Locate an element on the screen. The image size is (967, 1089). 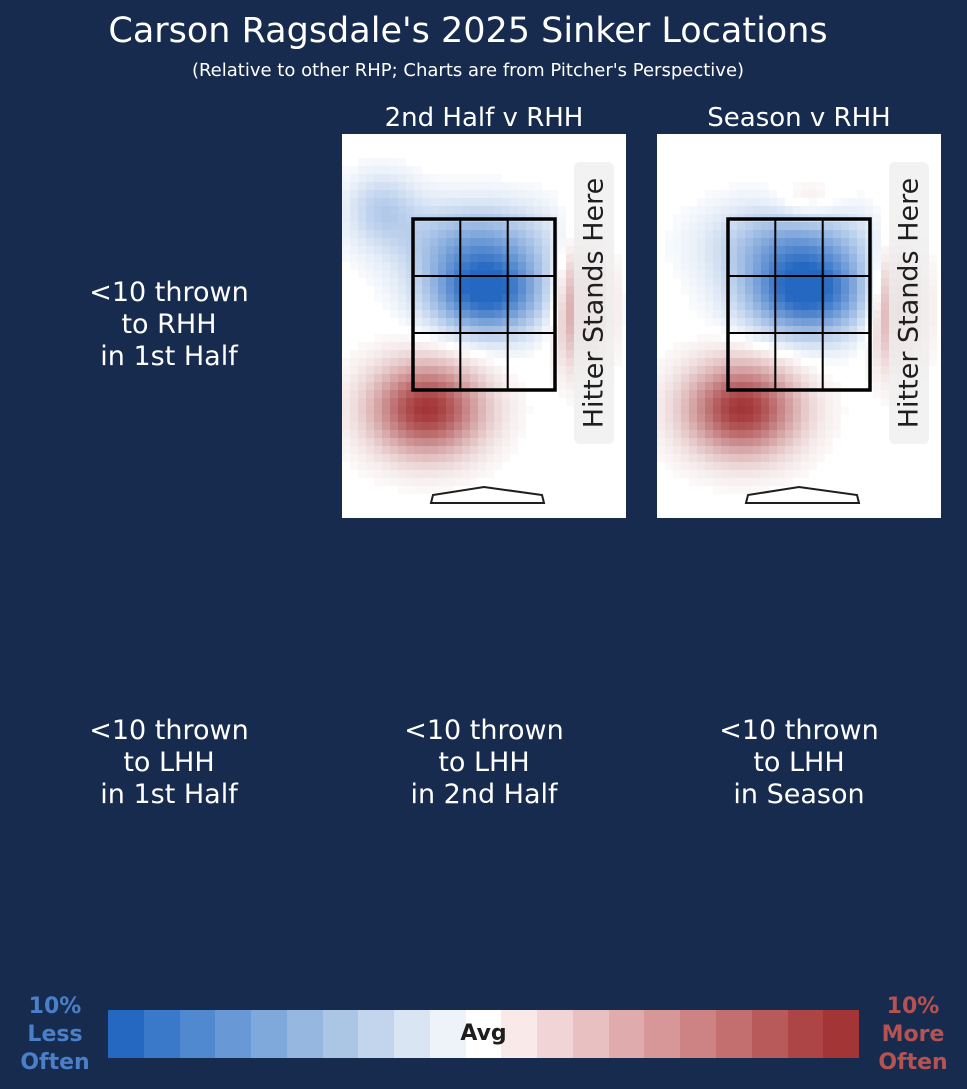
home-plate-icon is located at coordinates (802, 494).